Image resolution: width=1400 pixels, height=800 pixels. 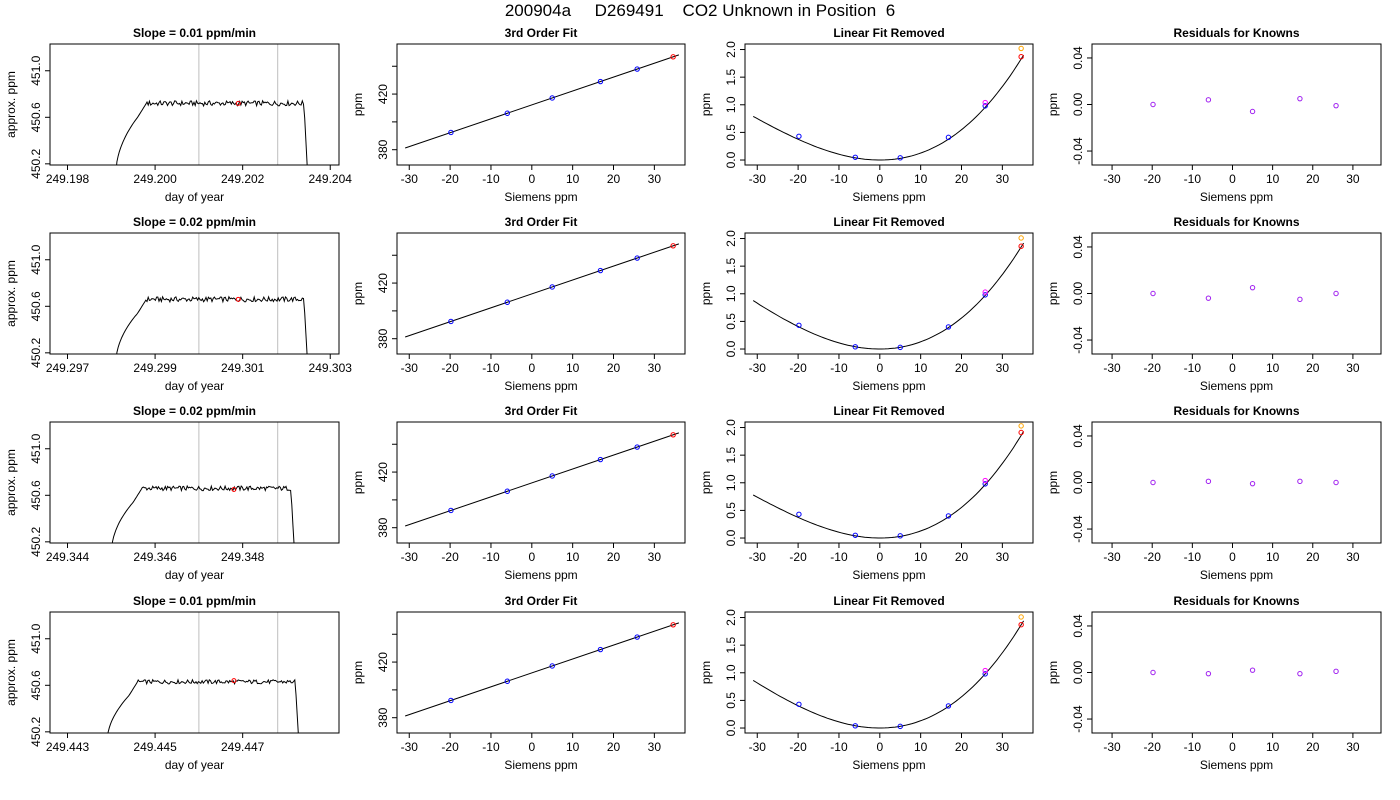 I want to click on x-tick-label: 249.443, so click(x=68, y=747).